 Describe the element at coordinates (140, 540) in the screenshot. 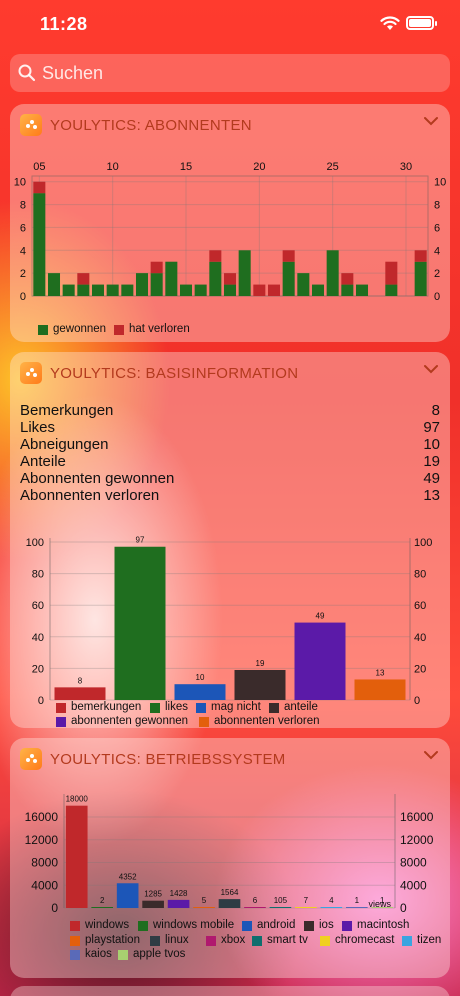

I see `bar-value-label: 97` at that location.